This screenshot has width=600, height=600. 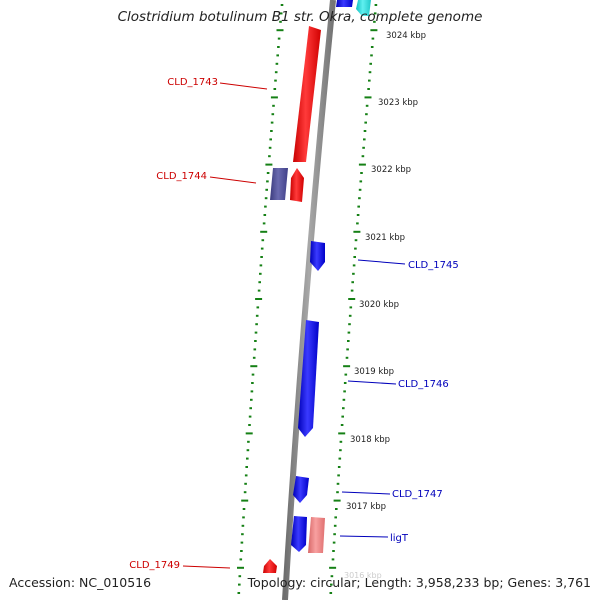 I want to click on genome-backbone, so click(x=309, y=300).